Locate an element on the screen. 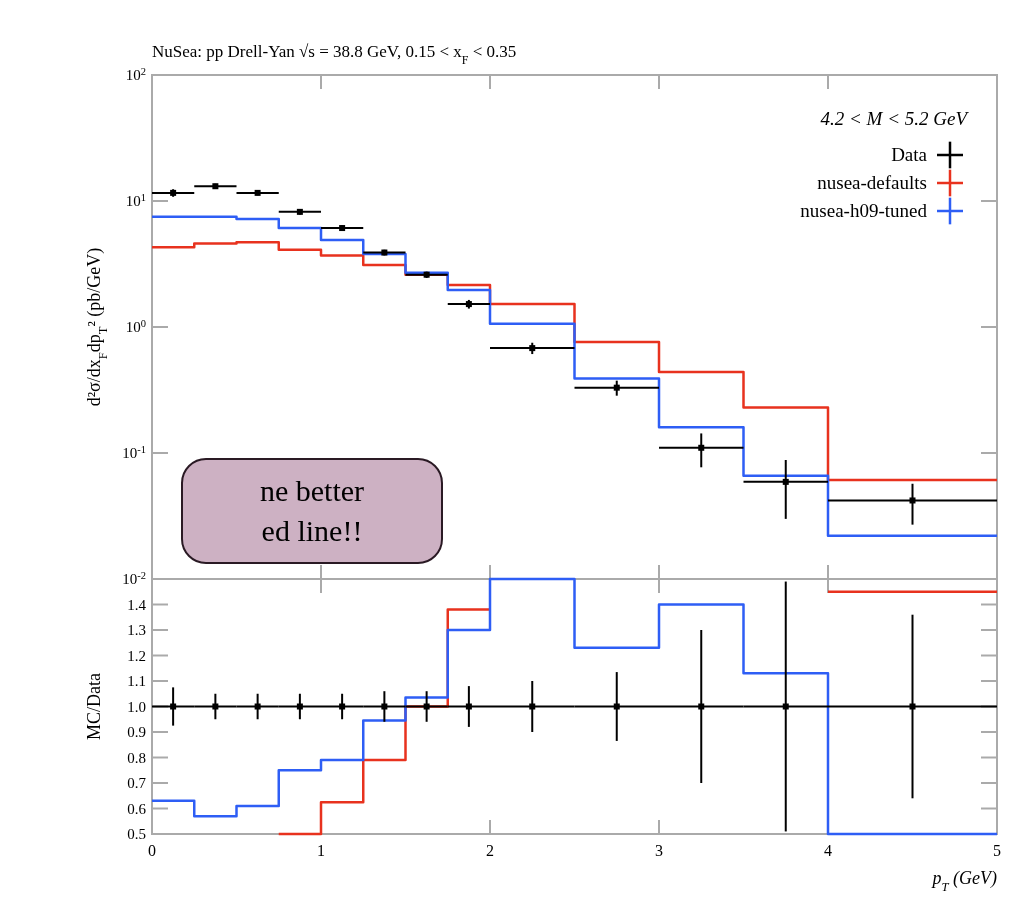  x-axis-title: p$_{T}$ (GeV) is located at coordinates (963, 881).